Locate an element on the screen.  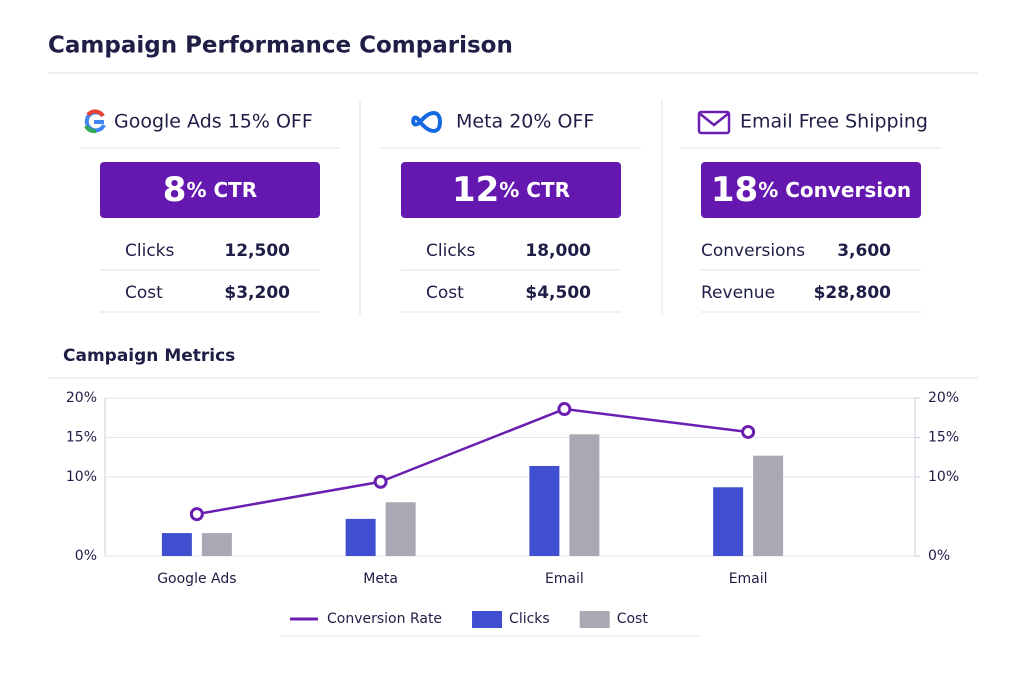
headline-value: 18 is located at coordinates (734, 190).